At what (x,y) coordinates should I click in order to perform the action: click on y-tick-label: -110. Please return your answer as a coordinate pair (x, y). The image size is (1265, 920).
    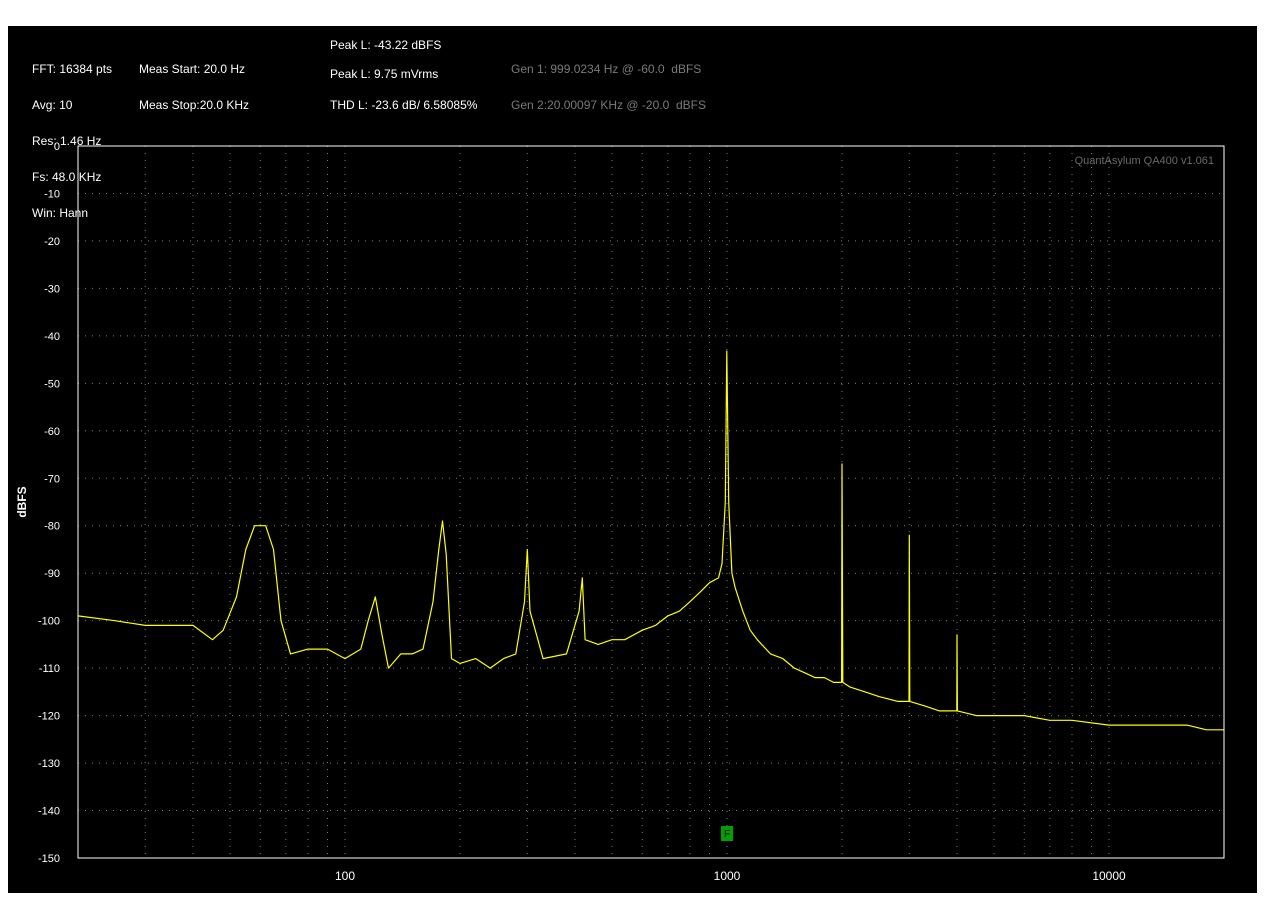
    Looking at the image, I should click on (49, 669).